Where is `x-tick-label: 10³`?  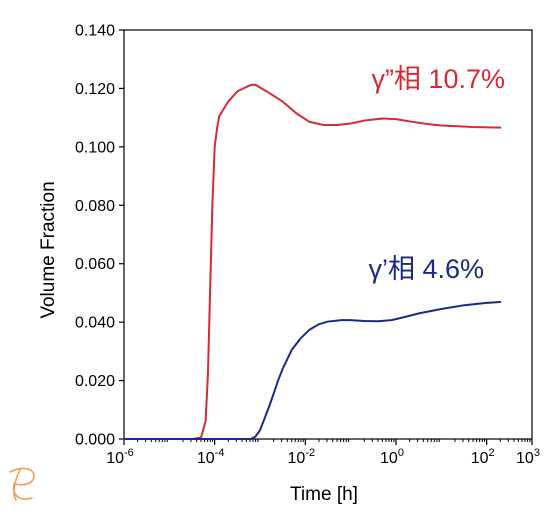
x-tick-label: 10³ is located at coordinates (528, 457).